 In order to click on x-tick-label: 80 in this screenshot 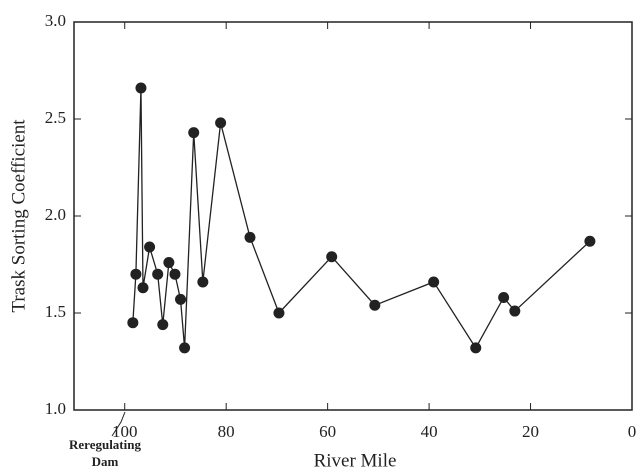, I will do `click(226, 431)`.